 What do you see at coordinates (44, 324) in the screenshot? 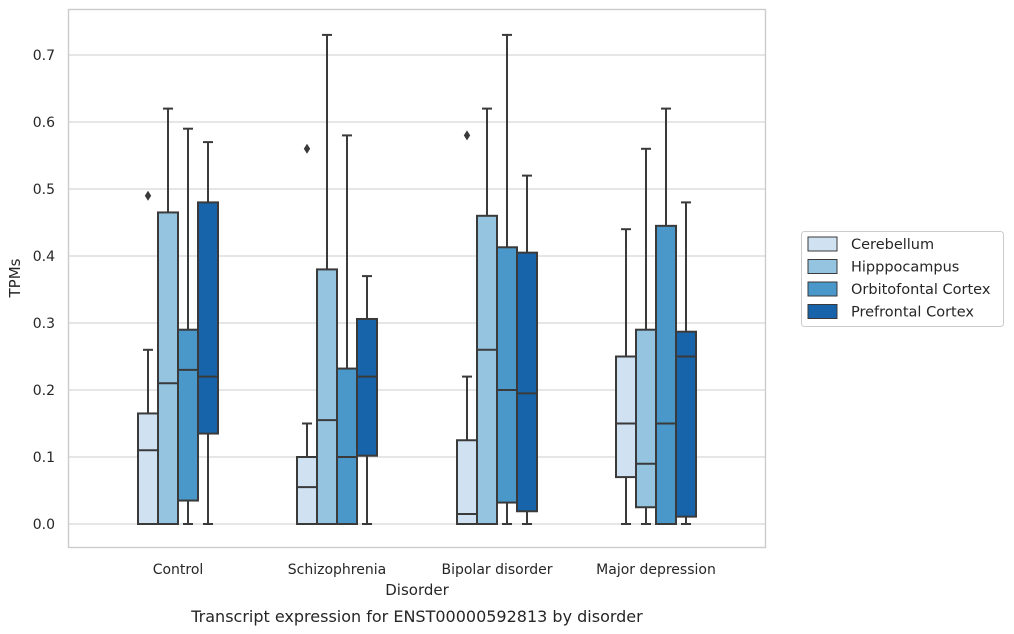
I see `y-tick-label: 0.3` at bounding box center [44, 324].